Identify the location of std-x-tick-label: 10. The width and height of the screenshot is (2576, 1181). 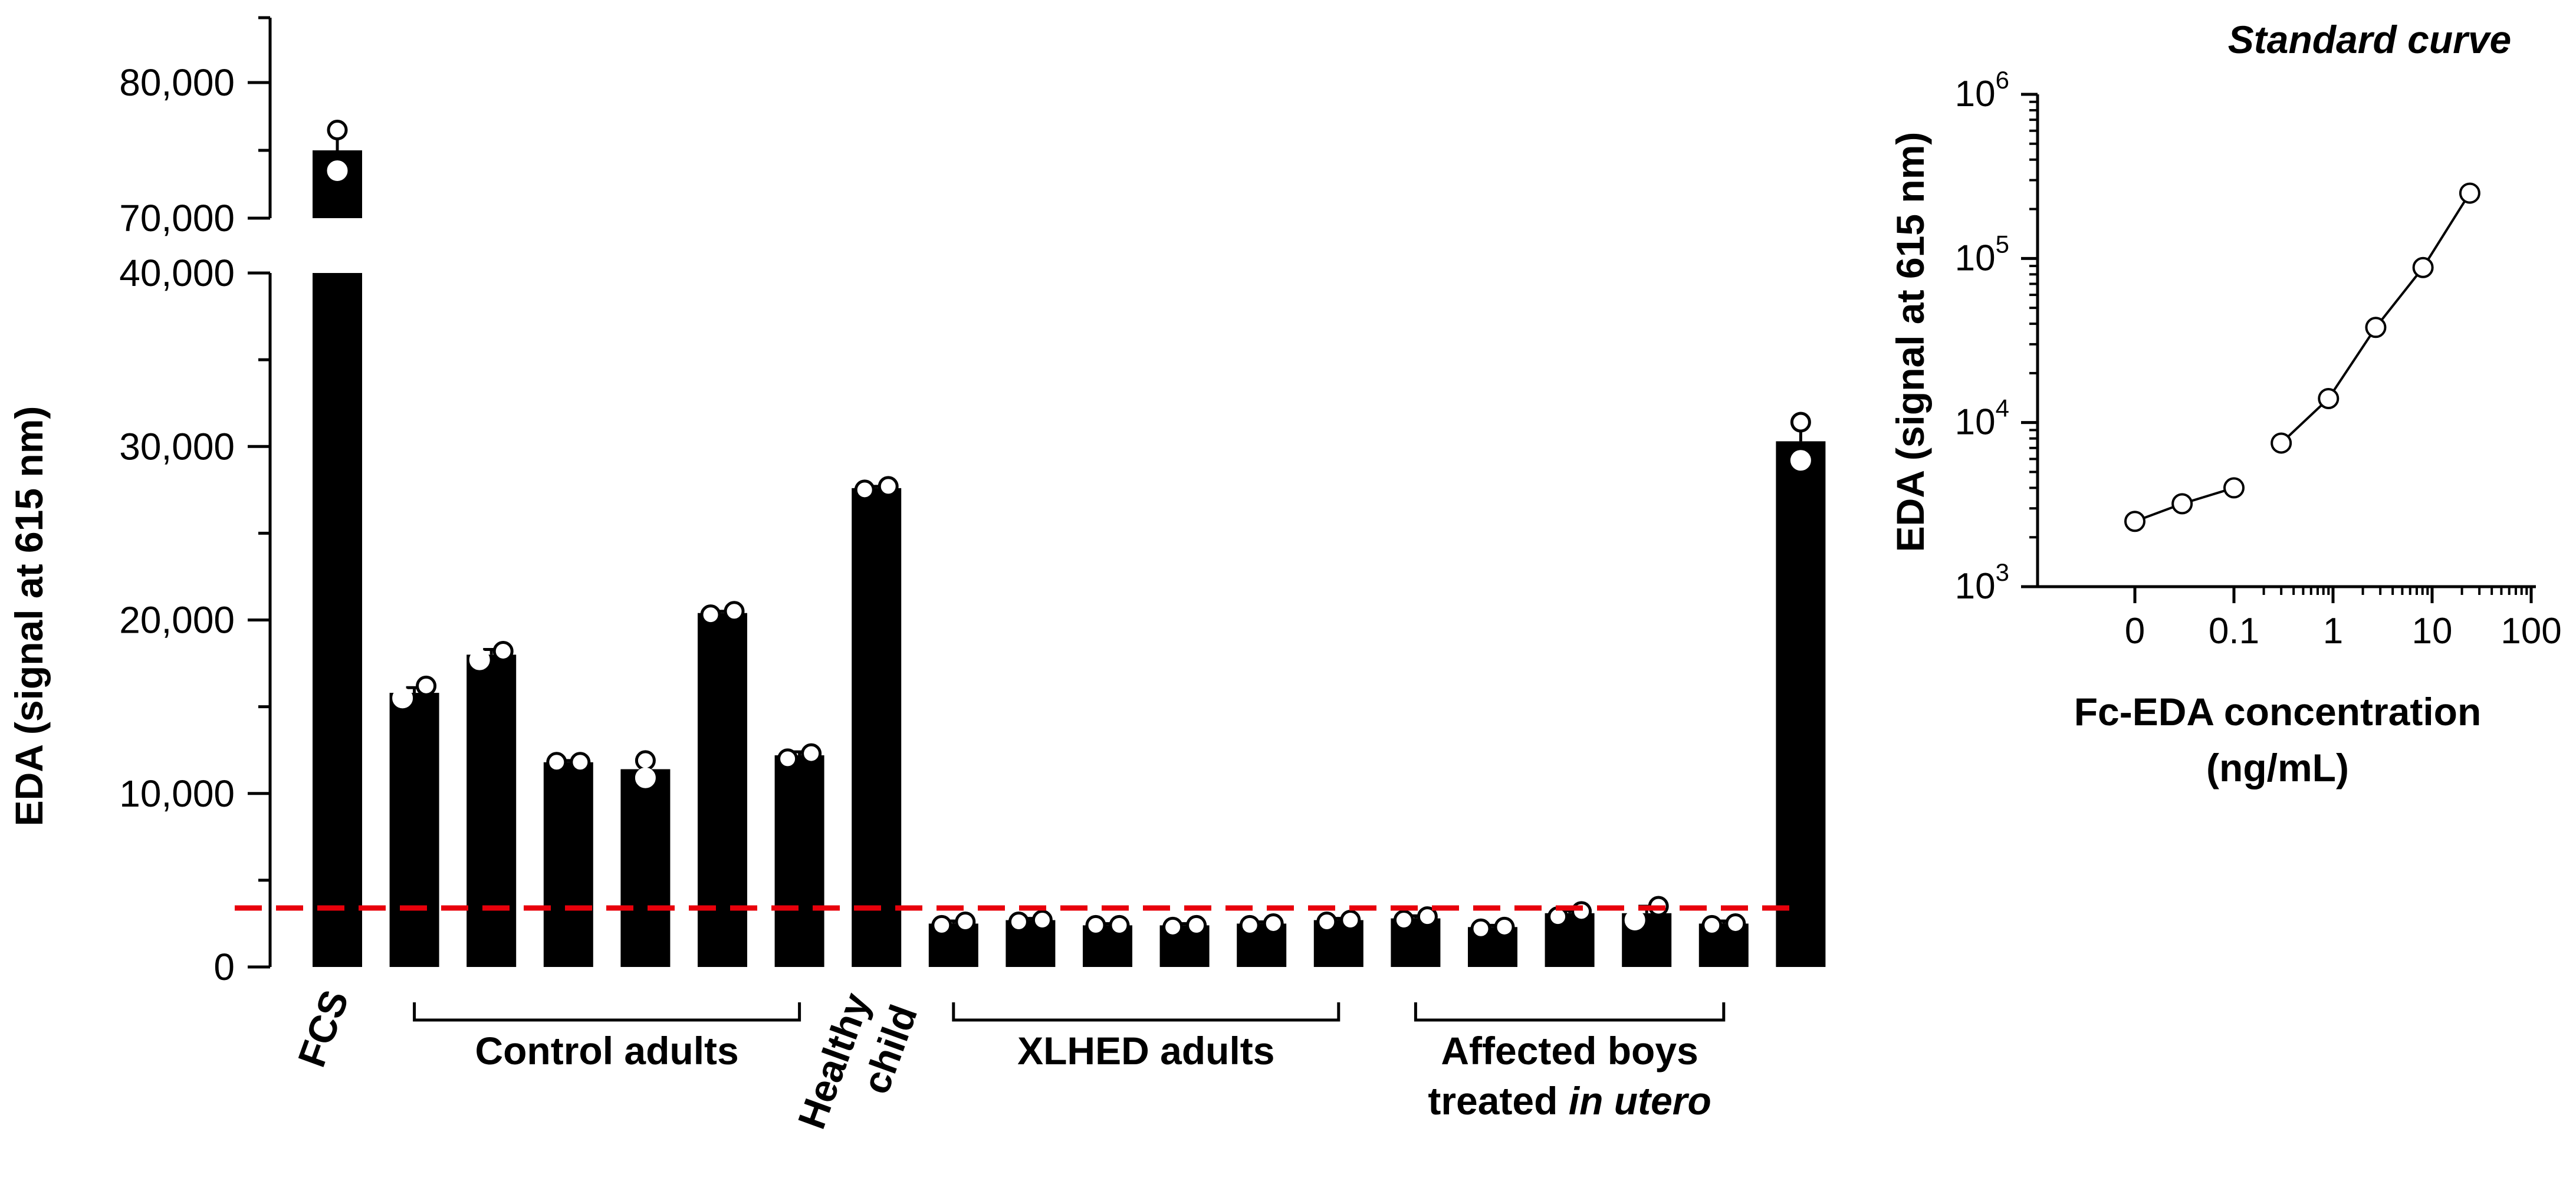
(2432, 631).